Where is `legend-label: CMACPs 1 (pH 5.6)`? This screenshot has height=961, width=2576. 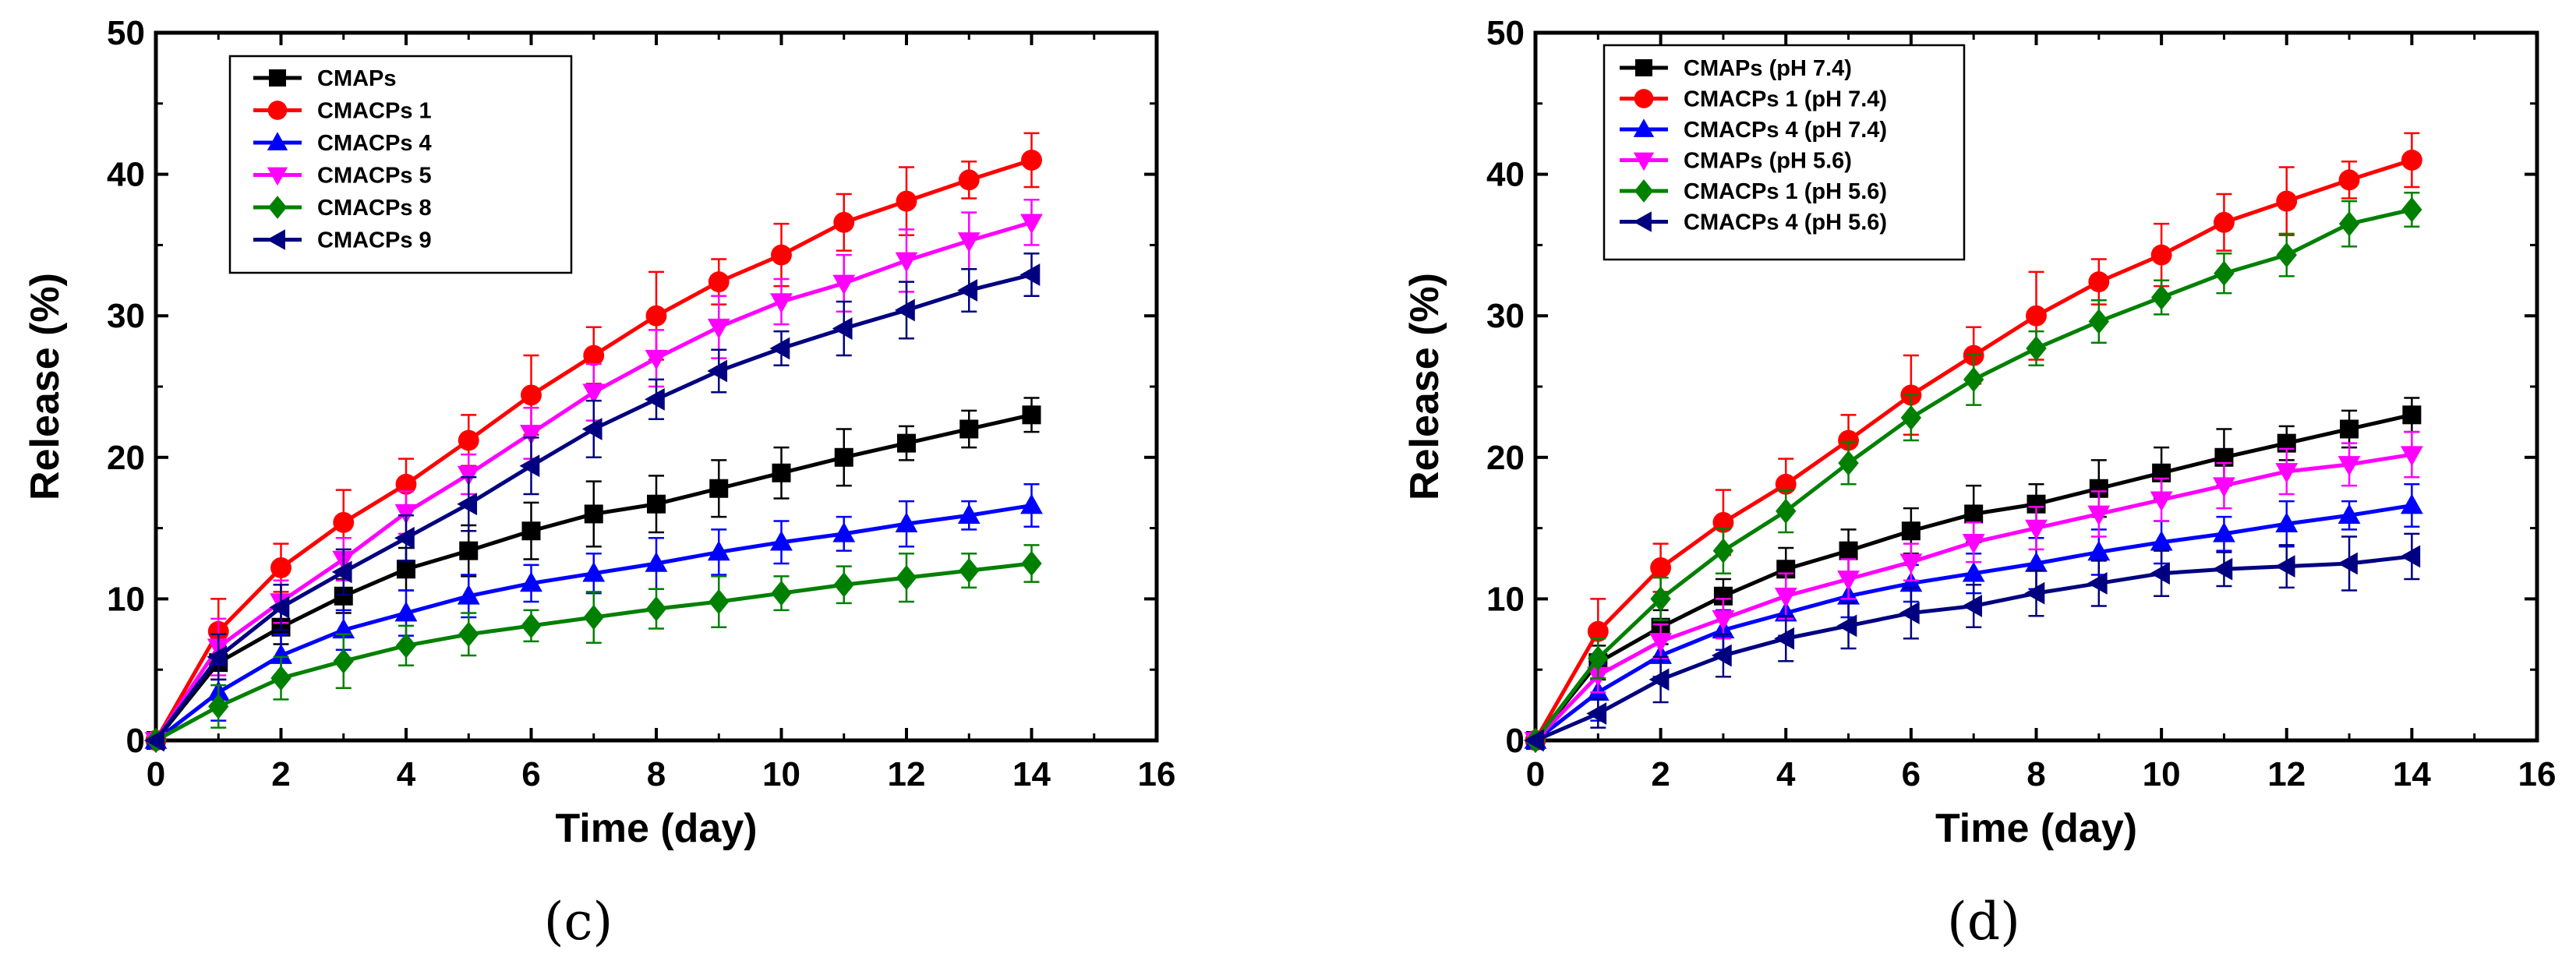
legend-label: CMACPs 1 (pH 5.6) is located at coordinates (1785, 191).